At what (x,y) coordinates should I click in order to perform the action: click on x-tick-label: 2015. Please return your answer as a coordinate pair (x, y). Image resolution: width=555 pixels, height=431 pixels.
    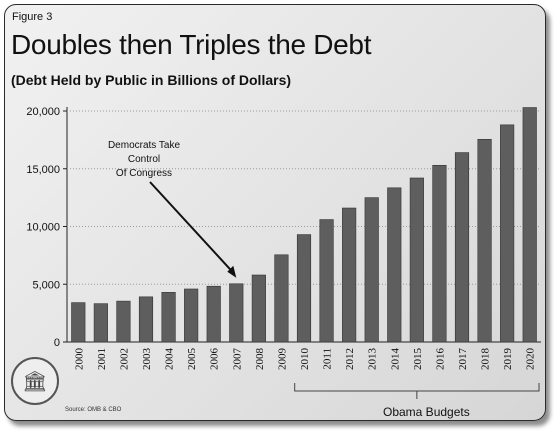
    Looking at the image, I should click on (418, 359).